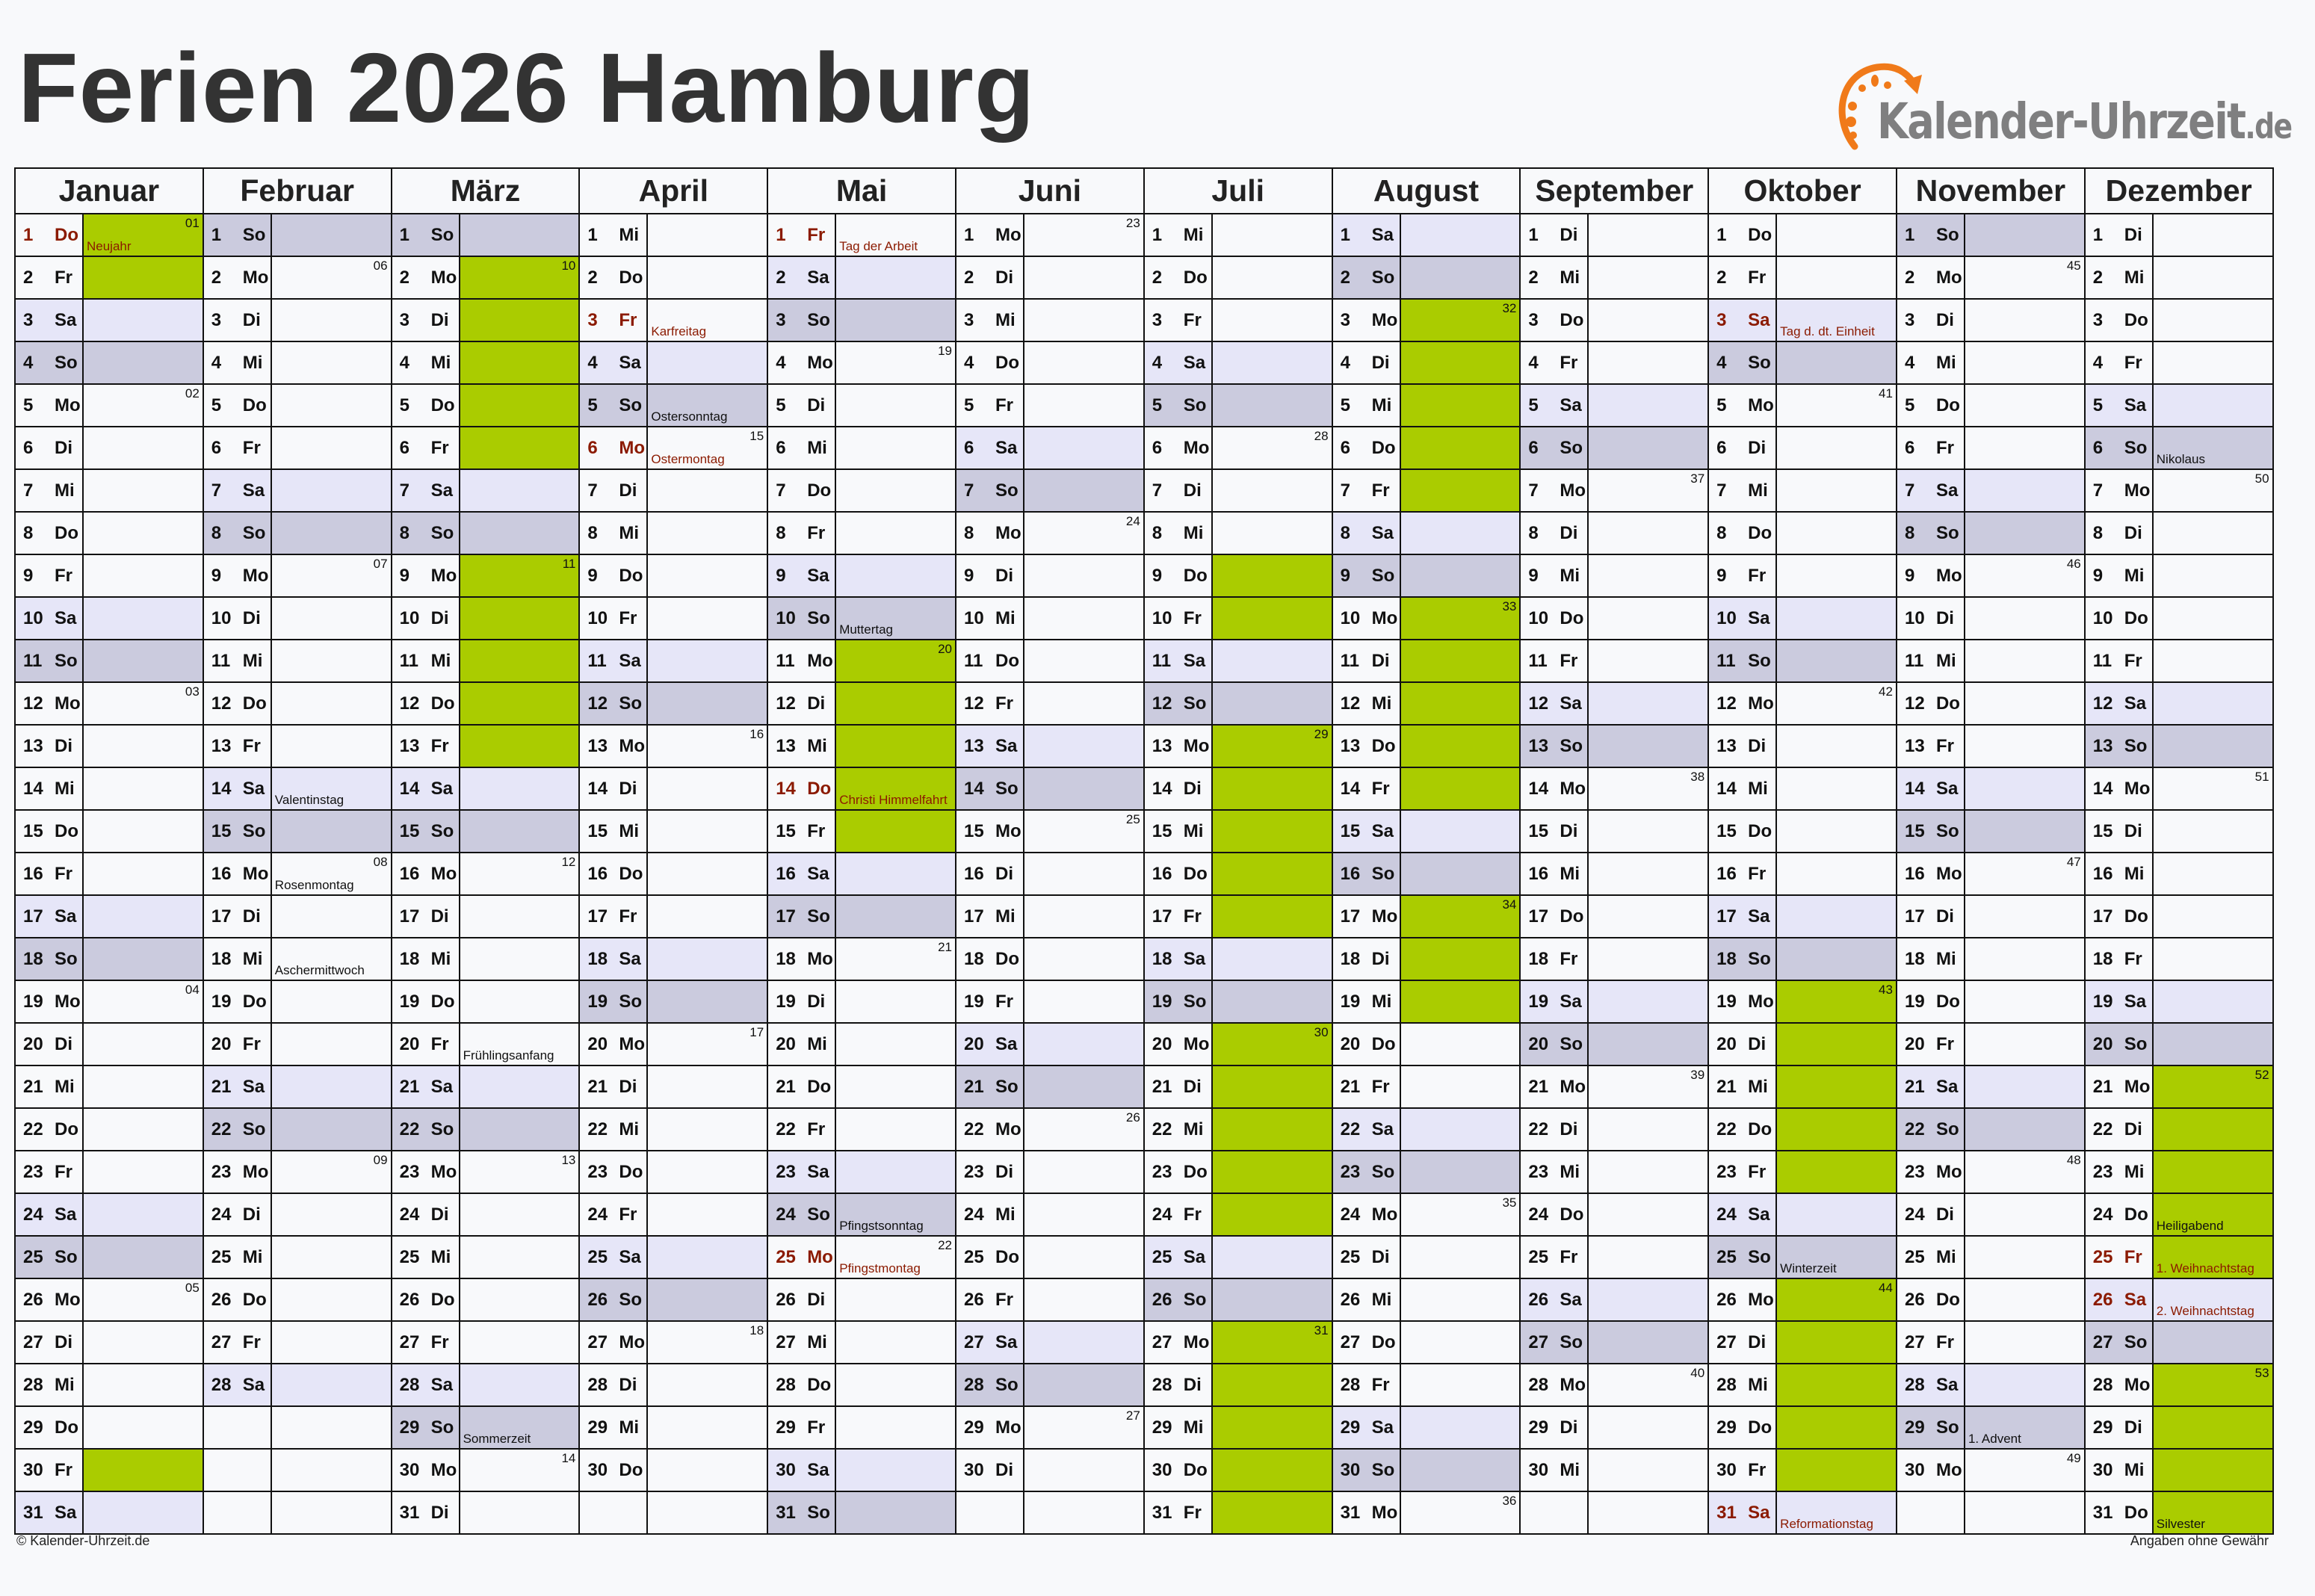 This screenshot has width=2315, height=1596. What do you see at coordinates (1426, 1216) in the screenshot?
I see `day-row: 24 Mo 35` at bounding box center [1426, 1216].